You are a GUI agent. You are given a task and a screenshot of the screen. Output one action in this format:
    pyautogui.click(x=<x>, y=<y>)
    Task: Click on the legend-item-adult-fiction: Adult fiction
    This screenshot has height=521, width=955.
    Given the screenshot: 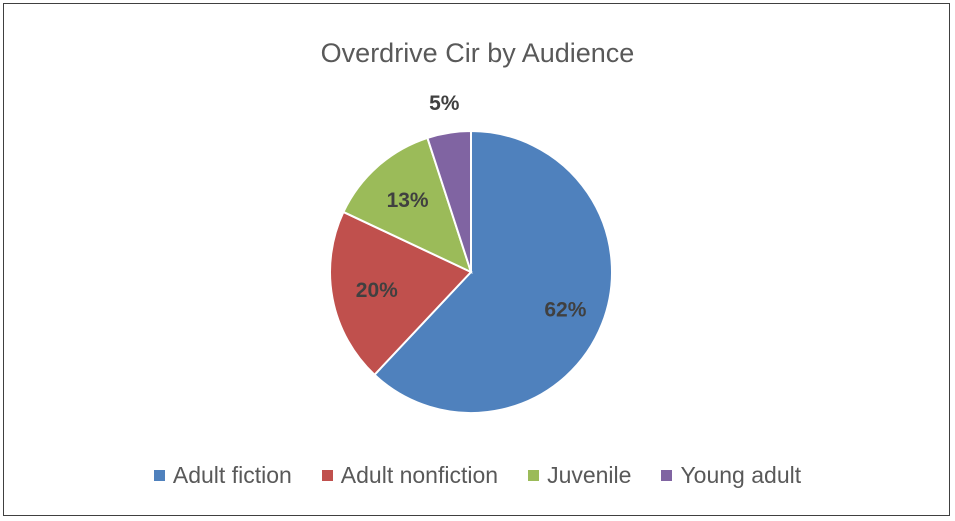 What is the action you would take?
    pyautogui.click(x=222, y=475)
    